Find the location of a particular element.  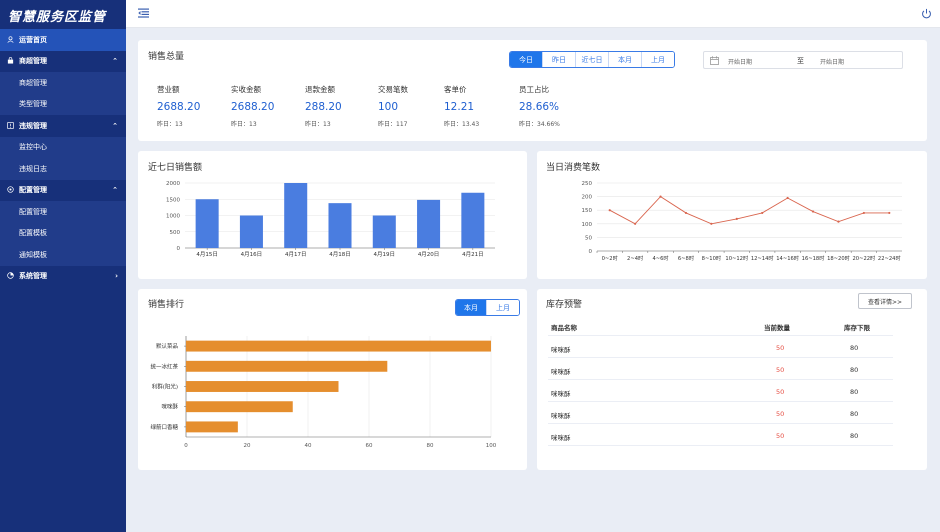

ranking-title: 销售排行 is located at coordinates (166, 305).